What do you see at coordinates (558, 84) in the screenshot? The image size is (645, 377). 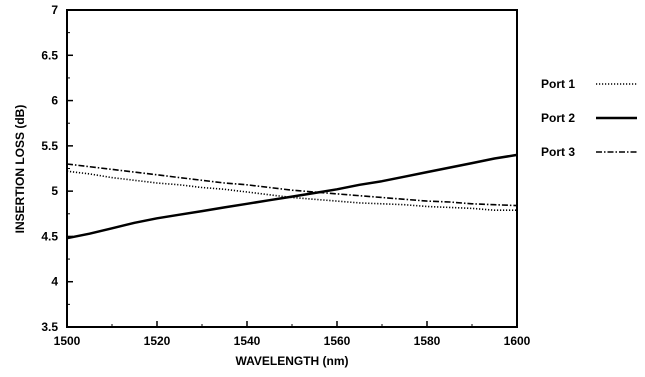 I see `legend-label: Port 1` at bounding box center [558, 84].